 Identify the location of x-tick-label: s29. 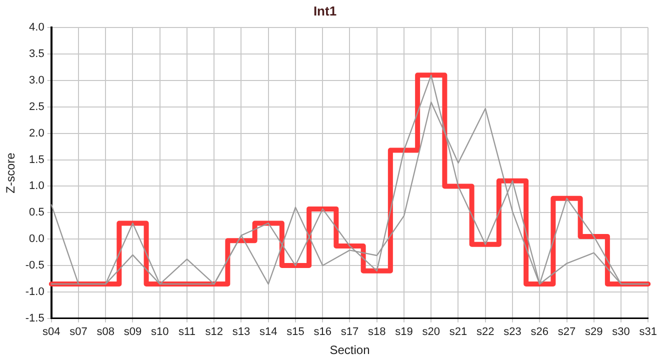
(594, 332).